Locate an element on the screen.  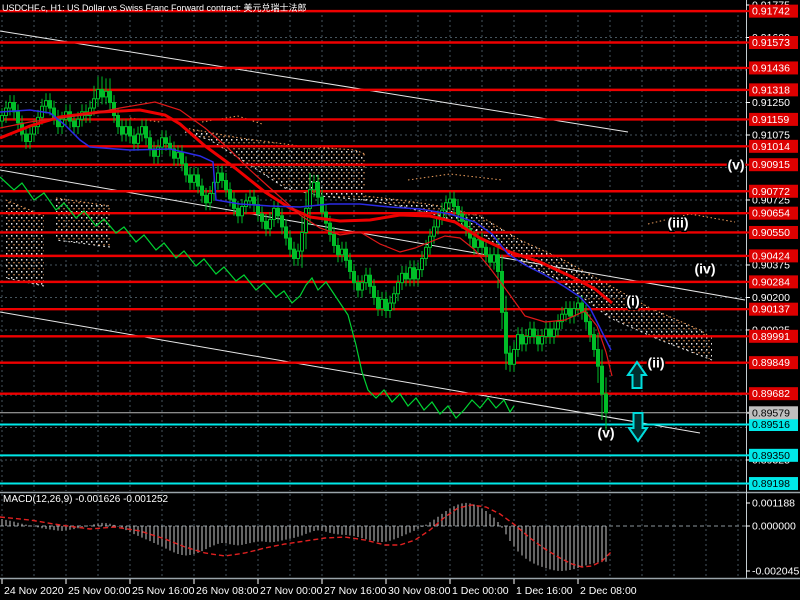
senkou-a-line is located at coordinates (25, 208).